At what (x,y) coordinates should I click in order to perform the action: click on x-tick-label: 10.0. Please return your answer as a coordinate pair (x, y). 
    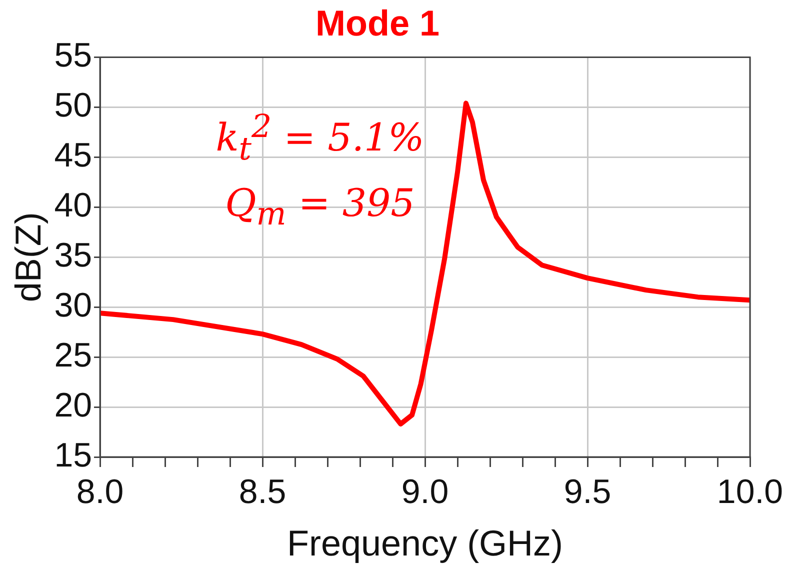
    Looking at the image, I should click on (750, 491).